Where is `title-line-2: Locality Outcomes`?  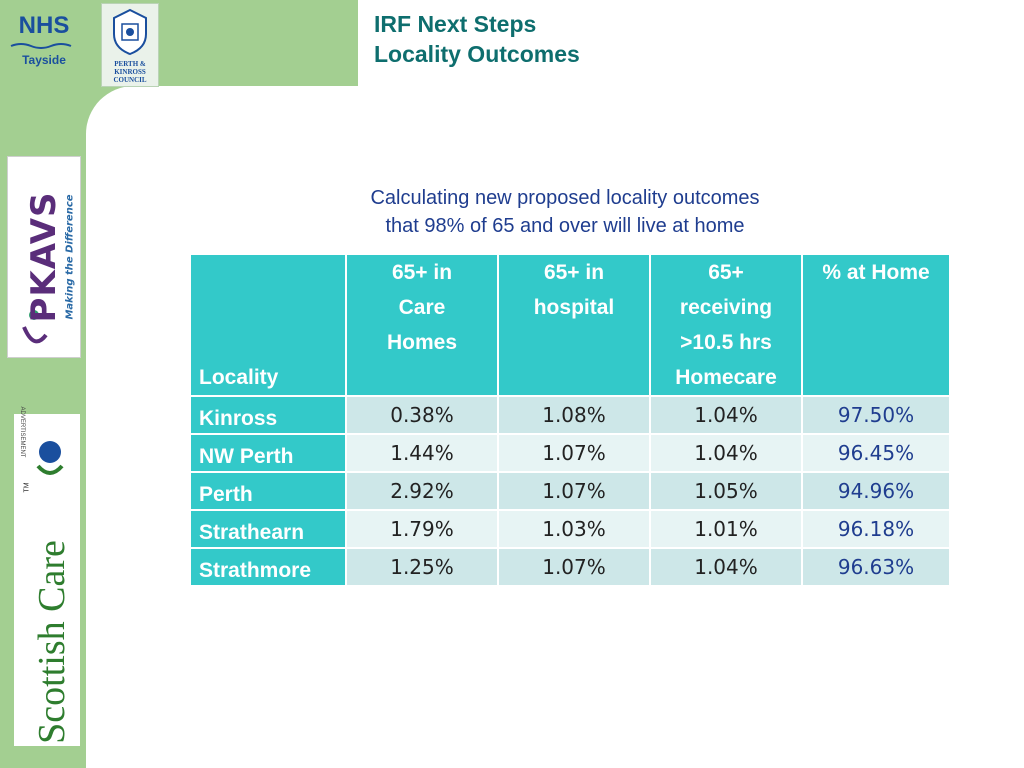 title-line-2: Locality Outcomes is located at coordinates (477, 54).